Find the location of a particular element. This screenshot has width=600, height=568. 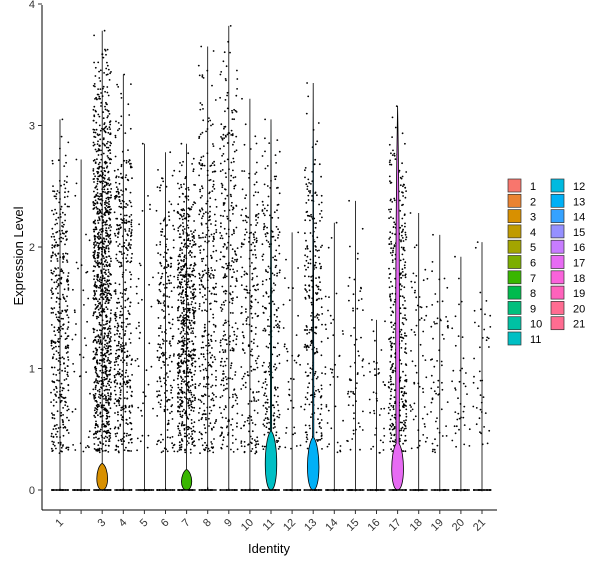

x-tick-label: 21 is located at coordinates (479, 525).